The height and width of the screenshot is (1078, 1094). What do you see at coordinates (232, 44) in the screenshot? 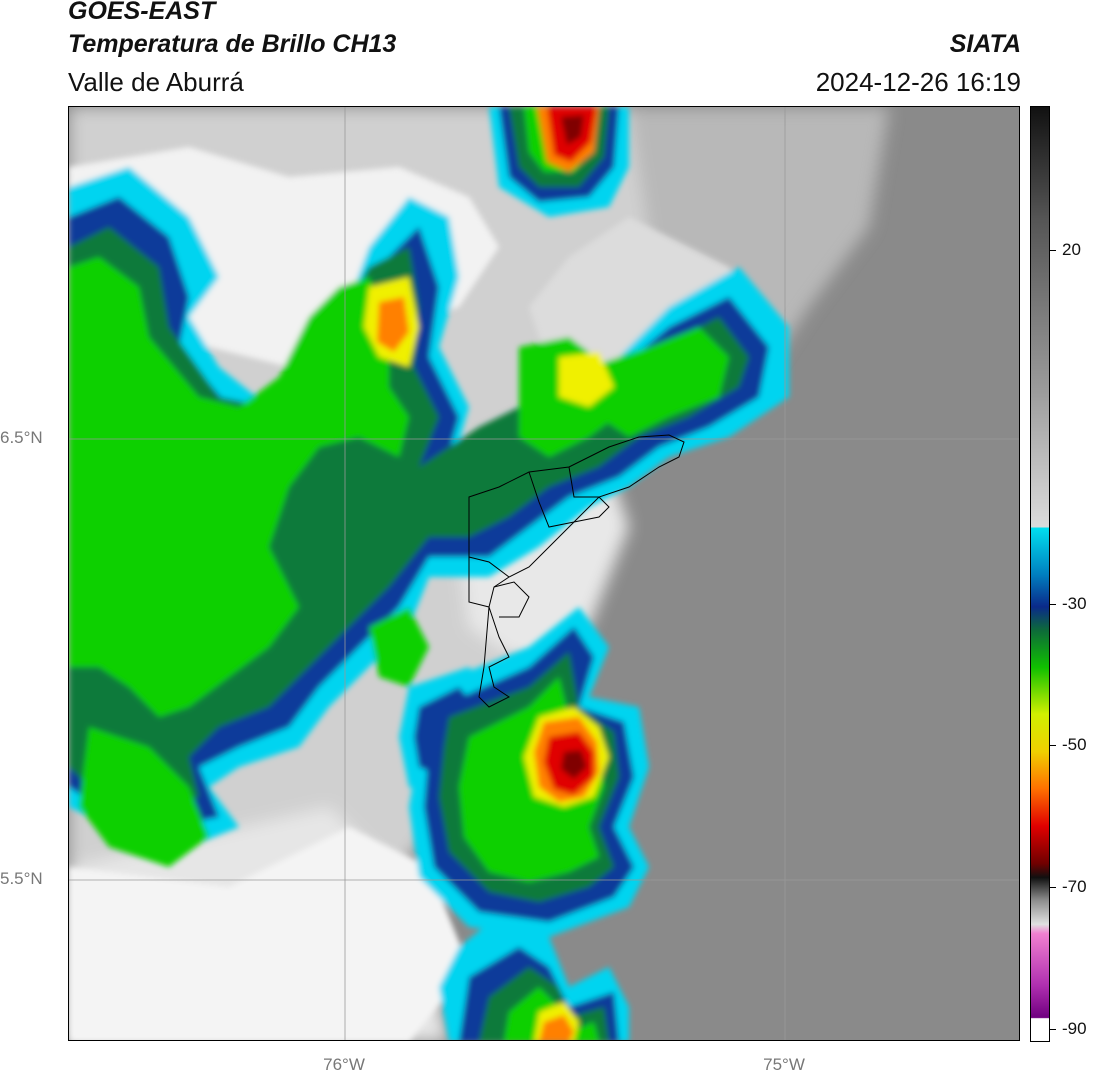
I see `product-title: Temperatura de Brillo CH13` at bounding box center [232, 44].